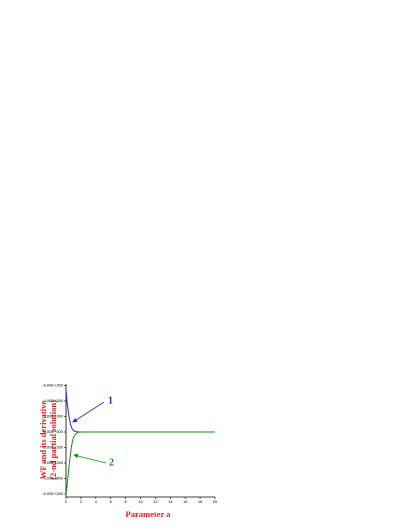 This screenshot has height=529, width=409. What do you see at coordinates (53, 462) in the screenshot?
I see `y-tick-label: -4,00E+260` at bounding box center [53, 462].